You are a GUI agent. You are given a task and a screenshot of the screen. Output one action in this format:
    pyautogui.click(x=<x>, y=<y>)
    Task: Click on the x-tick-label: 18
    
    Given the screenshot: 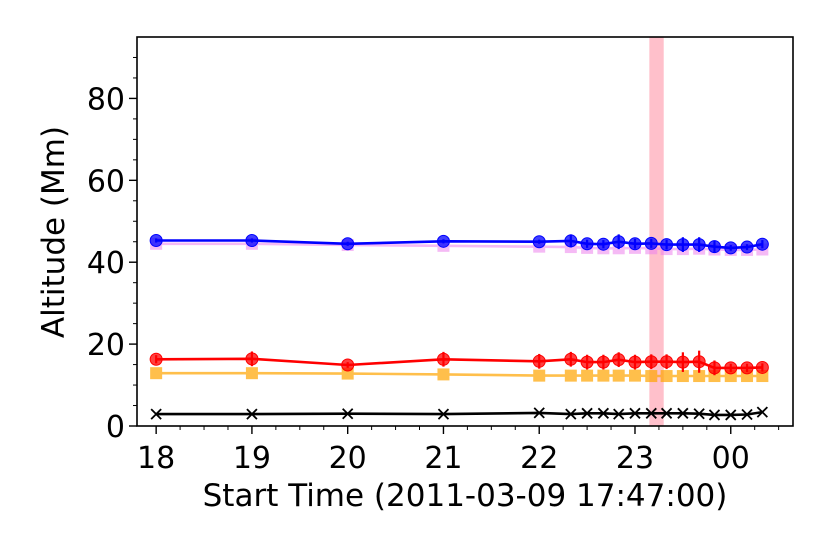 What is the action you would take?
    pyautogui.click(x=156, y=458)
    